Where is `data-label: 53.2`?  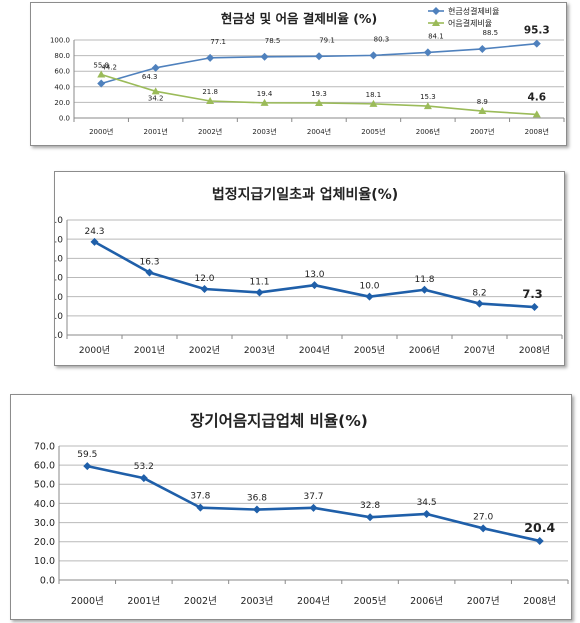
data-label: 53.2 is located at coordinates (144, 467).